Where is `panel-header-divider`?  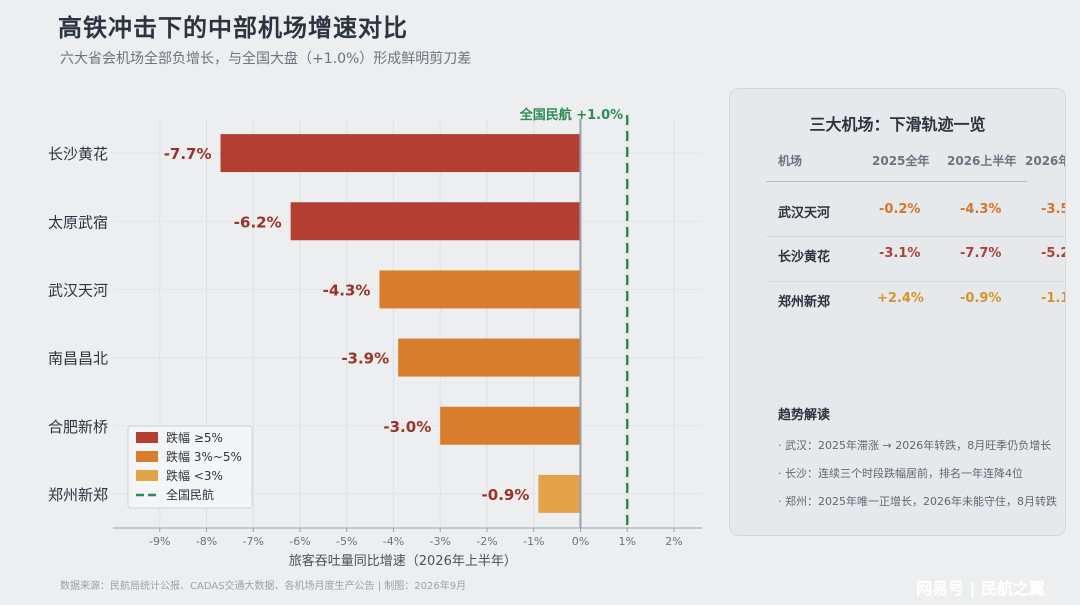 panel-header-divider is located at coordinates (896, 181).